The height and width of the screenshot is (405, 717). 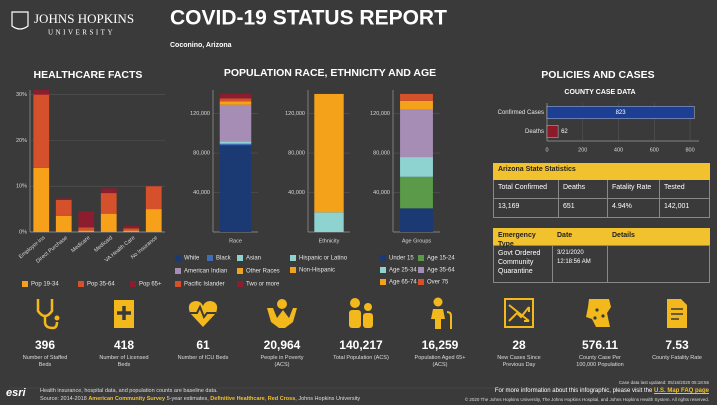 I want to click on y-tick-label: 10%, so click(x=21, y=187).